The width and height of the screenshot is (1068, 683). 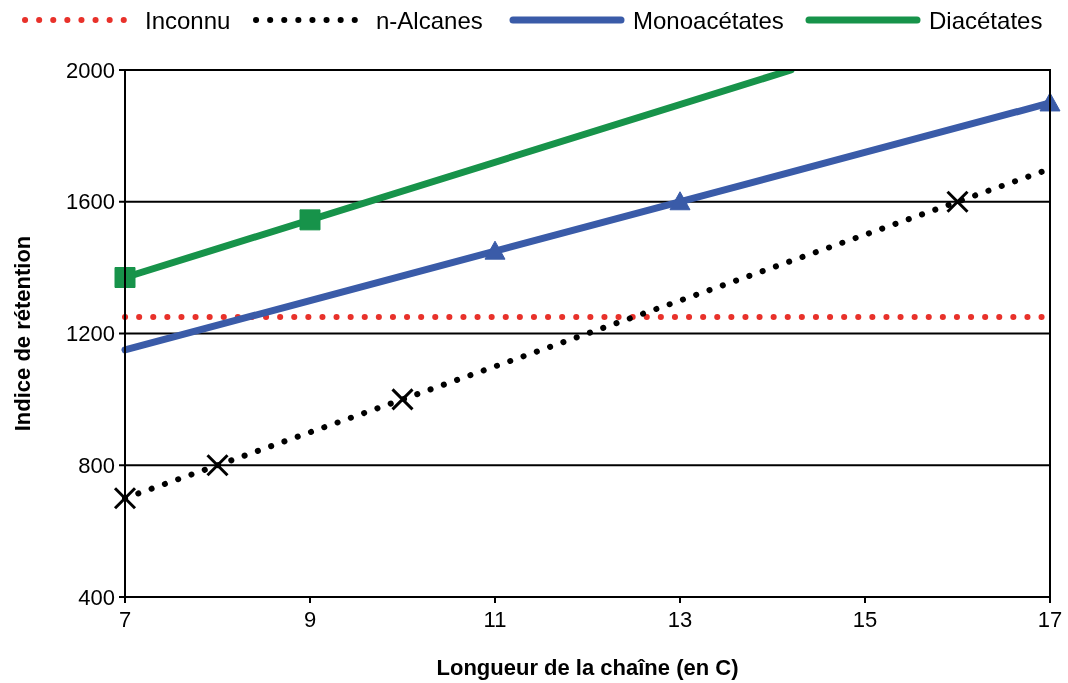 What do you see at coordinates (865, 619) in the screenshot?
I see `x-tick-label: 15` at bounding box center [865, 619].